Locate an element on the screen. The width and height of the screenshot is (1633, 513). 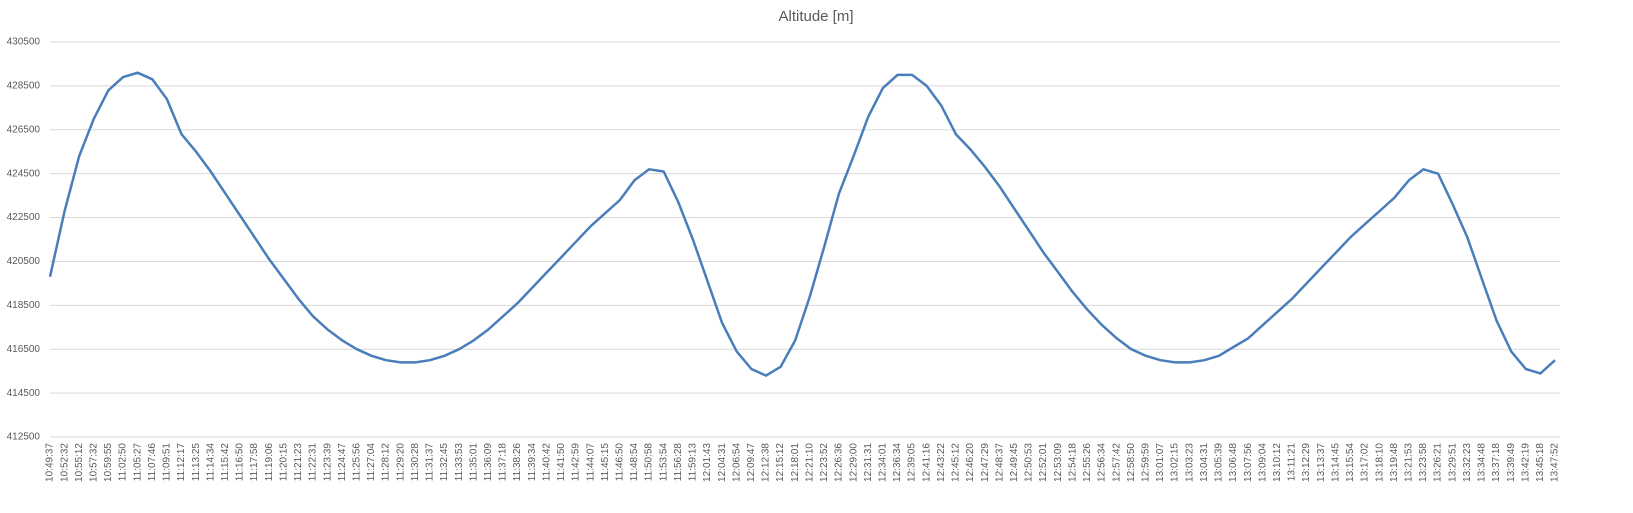
x-tick-label: 10:49:37 is located at coordinates (50, 462).